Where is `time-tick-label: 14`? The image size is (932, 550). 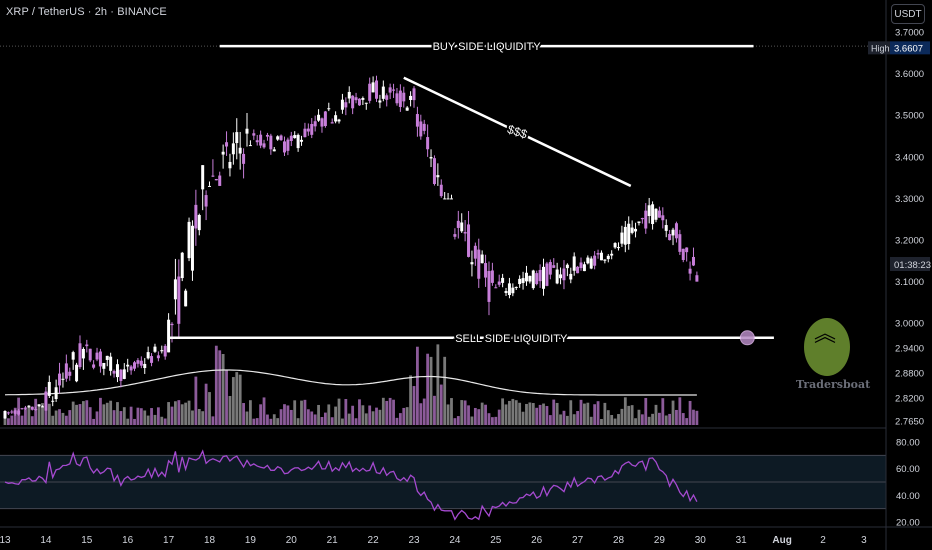 time-tick-label: 14 is located at coordinates (46, 540).